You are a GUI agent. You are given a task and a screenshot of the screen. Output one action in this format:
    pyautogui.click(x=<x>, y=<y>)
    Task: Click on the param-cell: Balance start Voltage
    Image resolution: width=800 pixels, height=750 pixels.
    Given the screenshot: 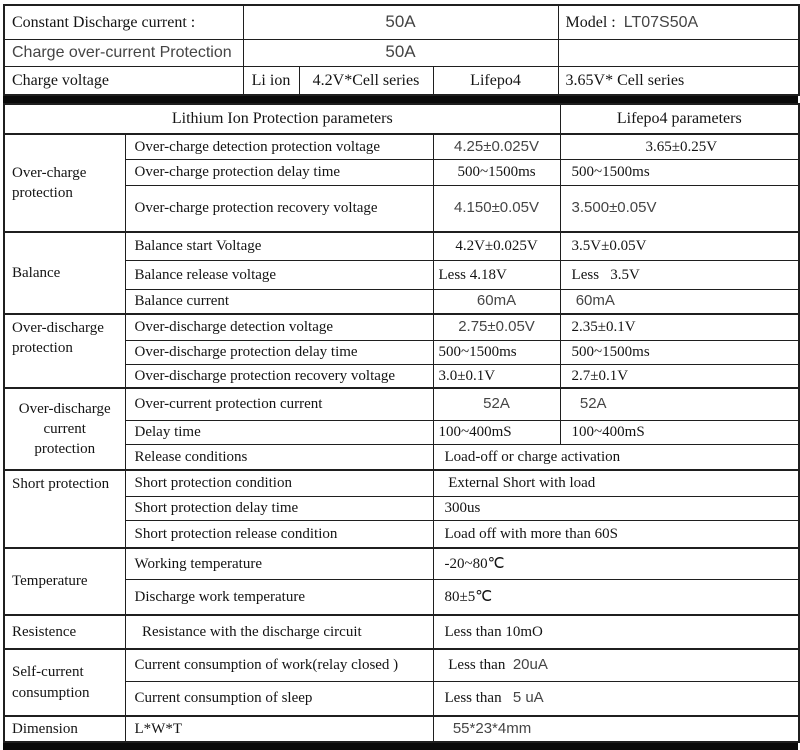 What is the action you would take?
    pyautogui.click(x=279, y=246)
    